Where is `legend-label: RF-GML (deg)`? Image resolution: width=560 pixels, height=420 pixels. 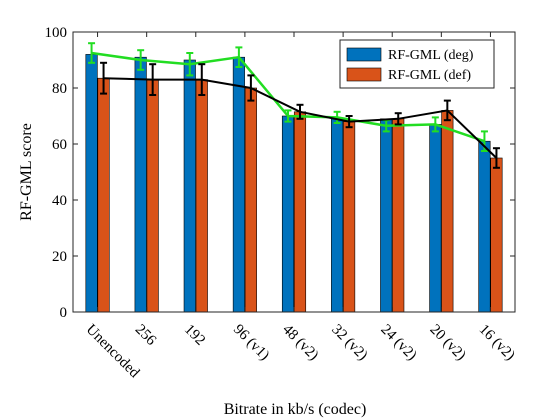 legend-label: RF-GML (deg) is located at coordinates (431, 55).